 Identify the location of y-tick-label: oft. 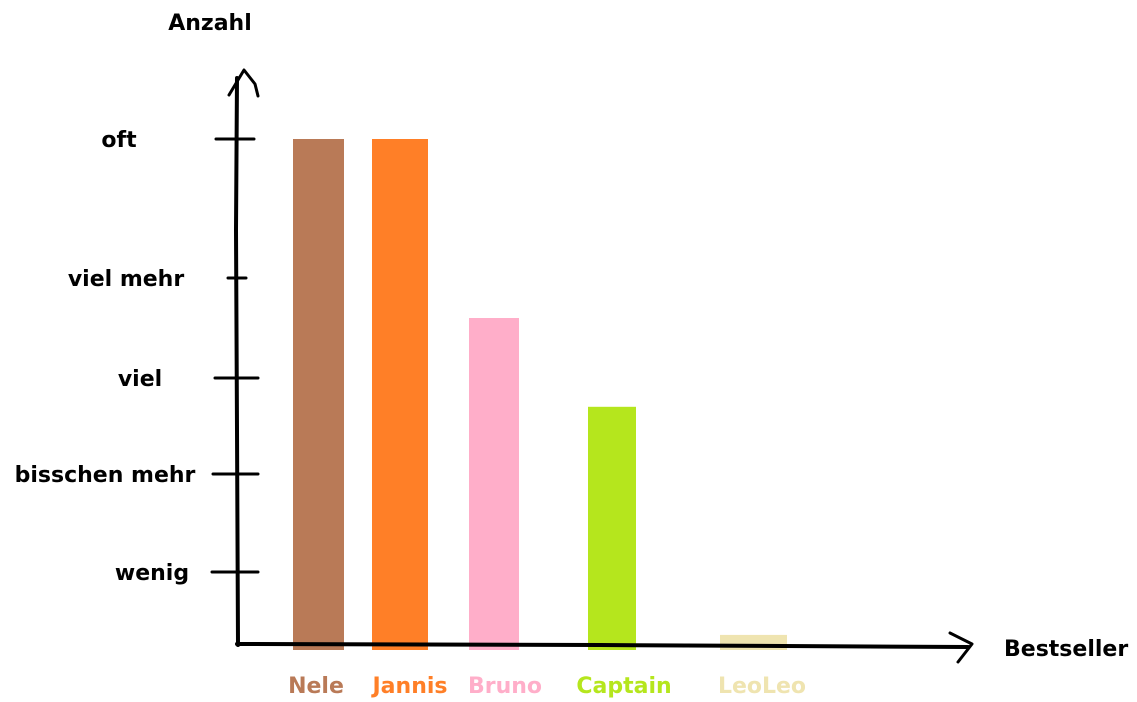
(119, 140).